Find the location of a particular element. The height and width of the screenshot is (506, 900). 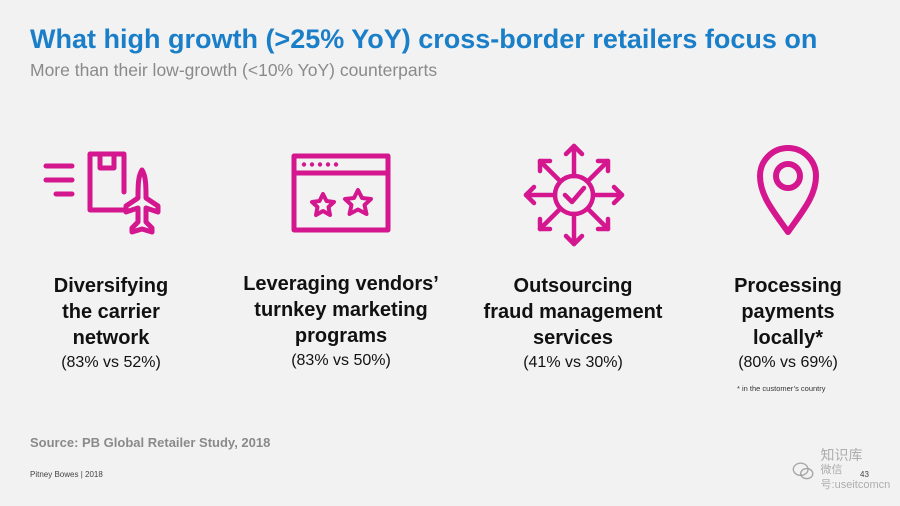

outward-arrows-check-icon is located at coordinates (574, 195).